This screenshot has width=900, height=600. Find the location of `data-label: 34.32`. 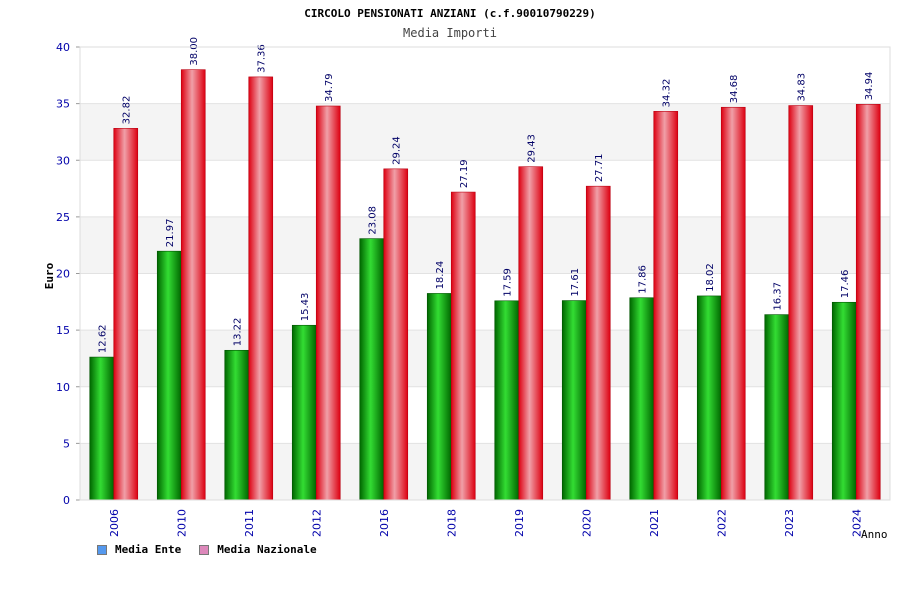

data-label: 34.32 is located at coordinates (667, 93).